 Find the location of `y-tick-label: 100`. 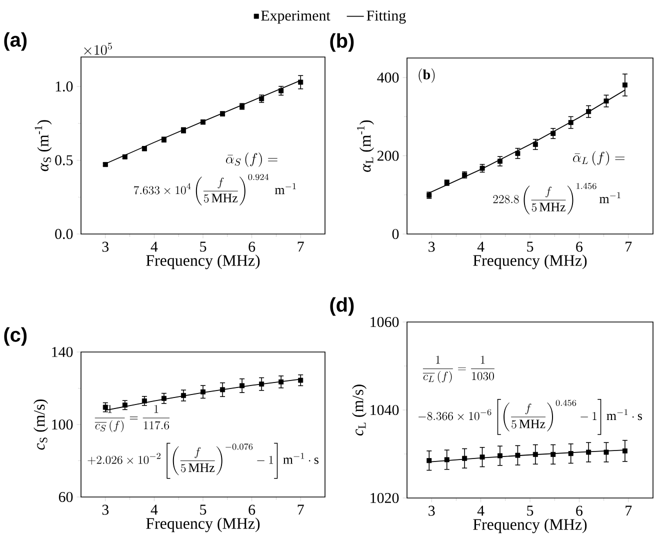

y-tick-label: 100 is located at coordinates (62, 424).